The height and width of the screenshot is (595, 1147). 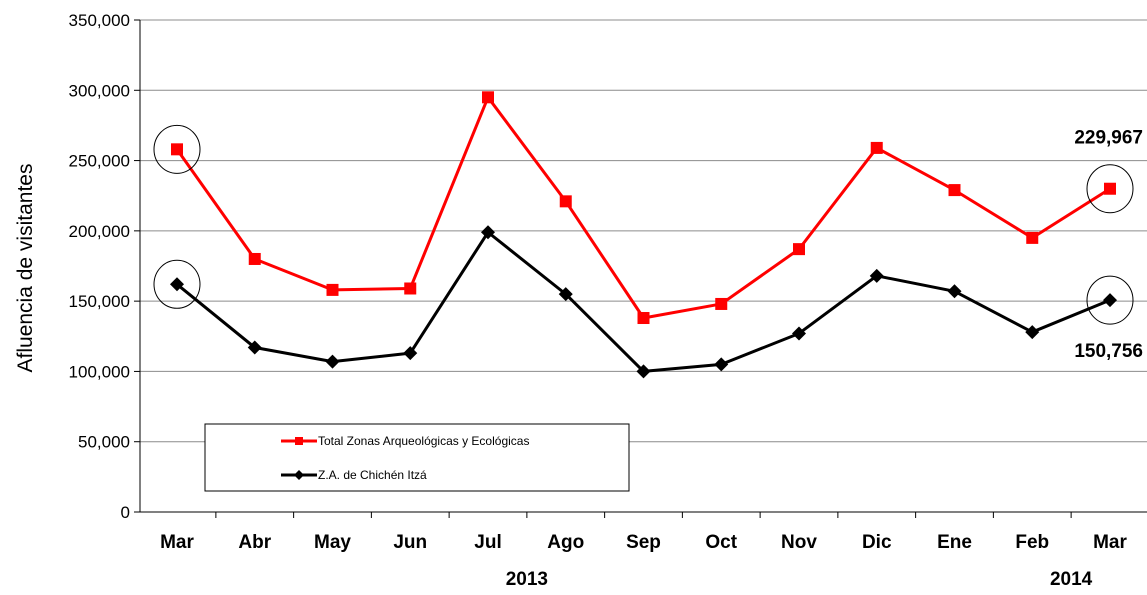 What do you see at coordinates (799, 542) in the screenshot?
I see `x-tick-label: Nov` at bounding box center [799, 542].